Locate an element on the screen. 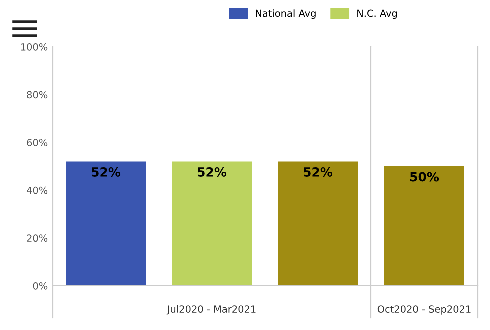 The image size is (490, 330). legend-label: N.C. Avg is located at coordinates (378, 15).